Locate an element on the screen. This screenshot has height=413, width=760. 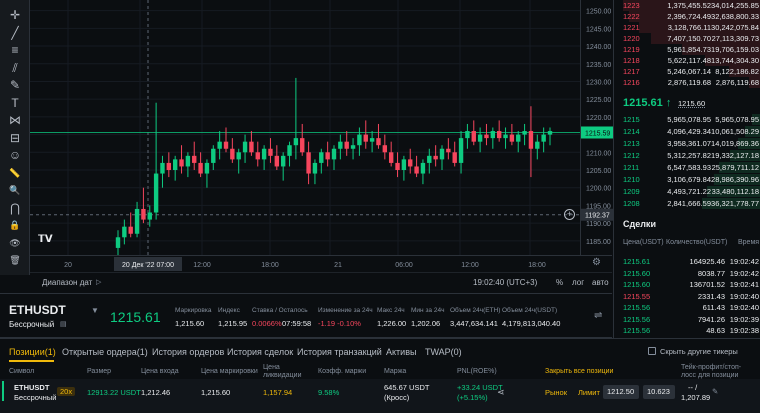
magnet-icon: ⋂ is located at coordinates (15, 207).